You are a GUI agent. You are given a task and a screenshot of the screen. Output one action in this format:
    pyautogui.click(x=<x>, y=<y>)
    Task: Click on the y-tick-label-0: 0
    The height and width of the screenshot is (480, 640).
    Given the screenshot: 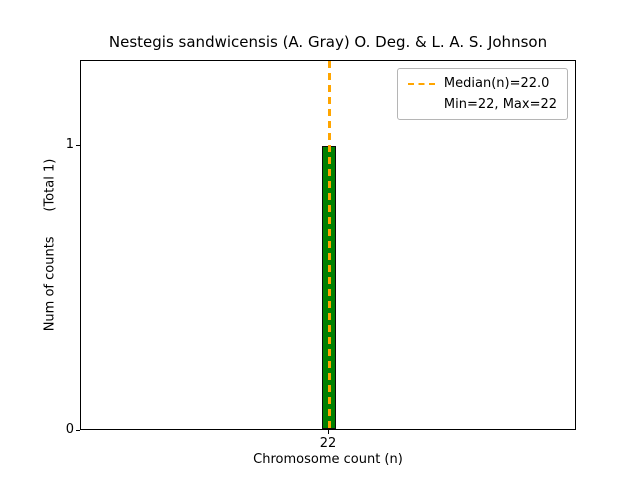 What is the action you would take?
    pyautogui.click(x=69, y=429)
    